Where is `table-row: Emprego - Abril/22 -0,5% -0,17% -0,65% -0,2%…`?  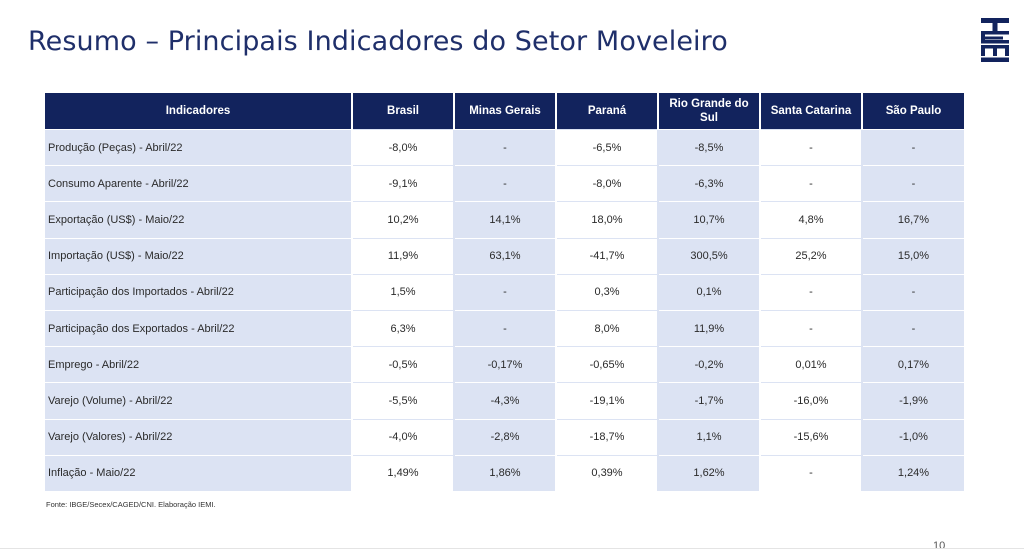 table-row: Emprego - Abril/22 -0,5% -0,17% -0,65% -0,2%… is located at coordinates (504, 364).